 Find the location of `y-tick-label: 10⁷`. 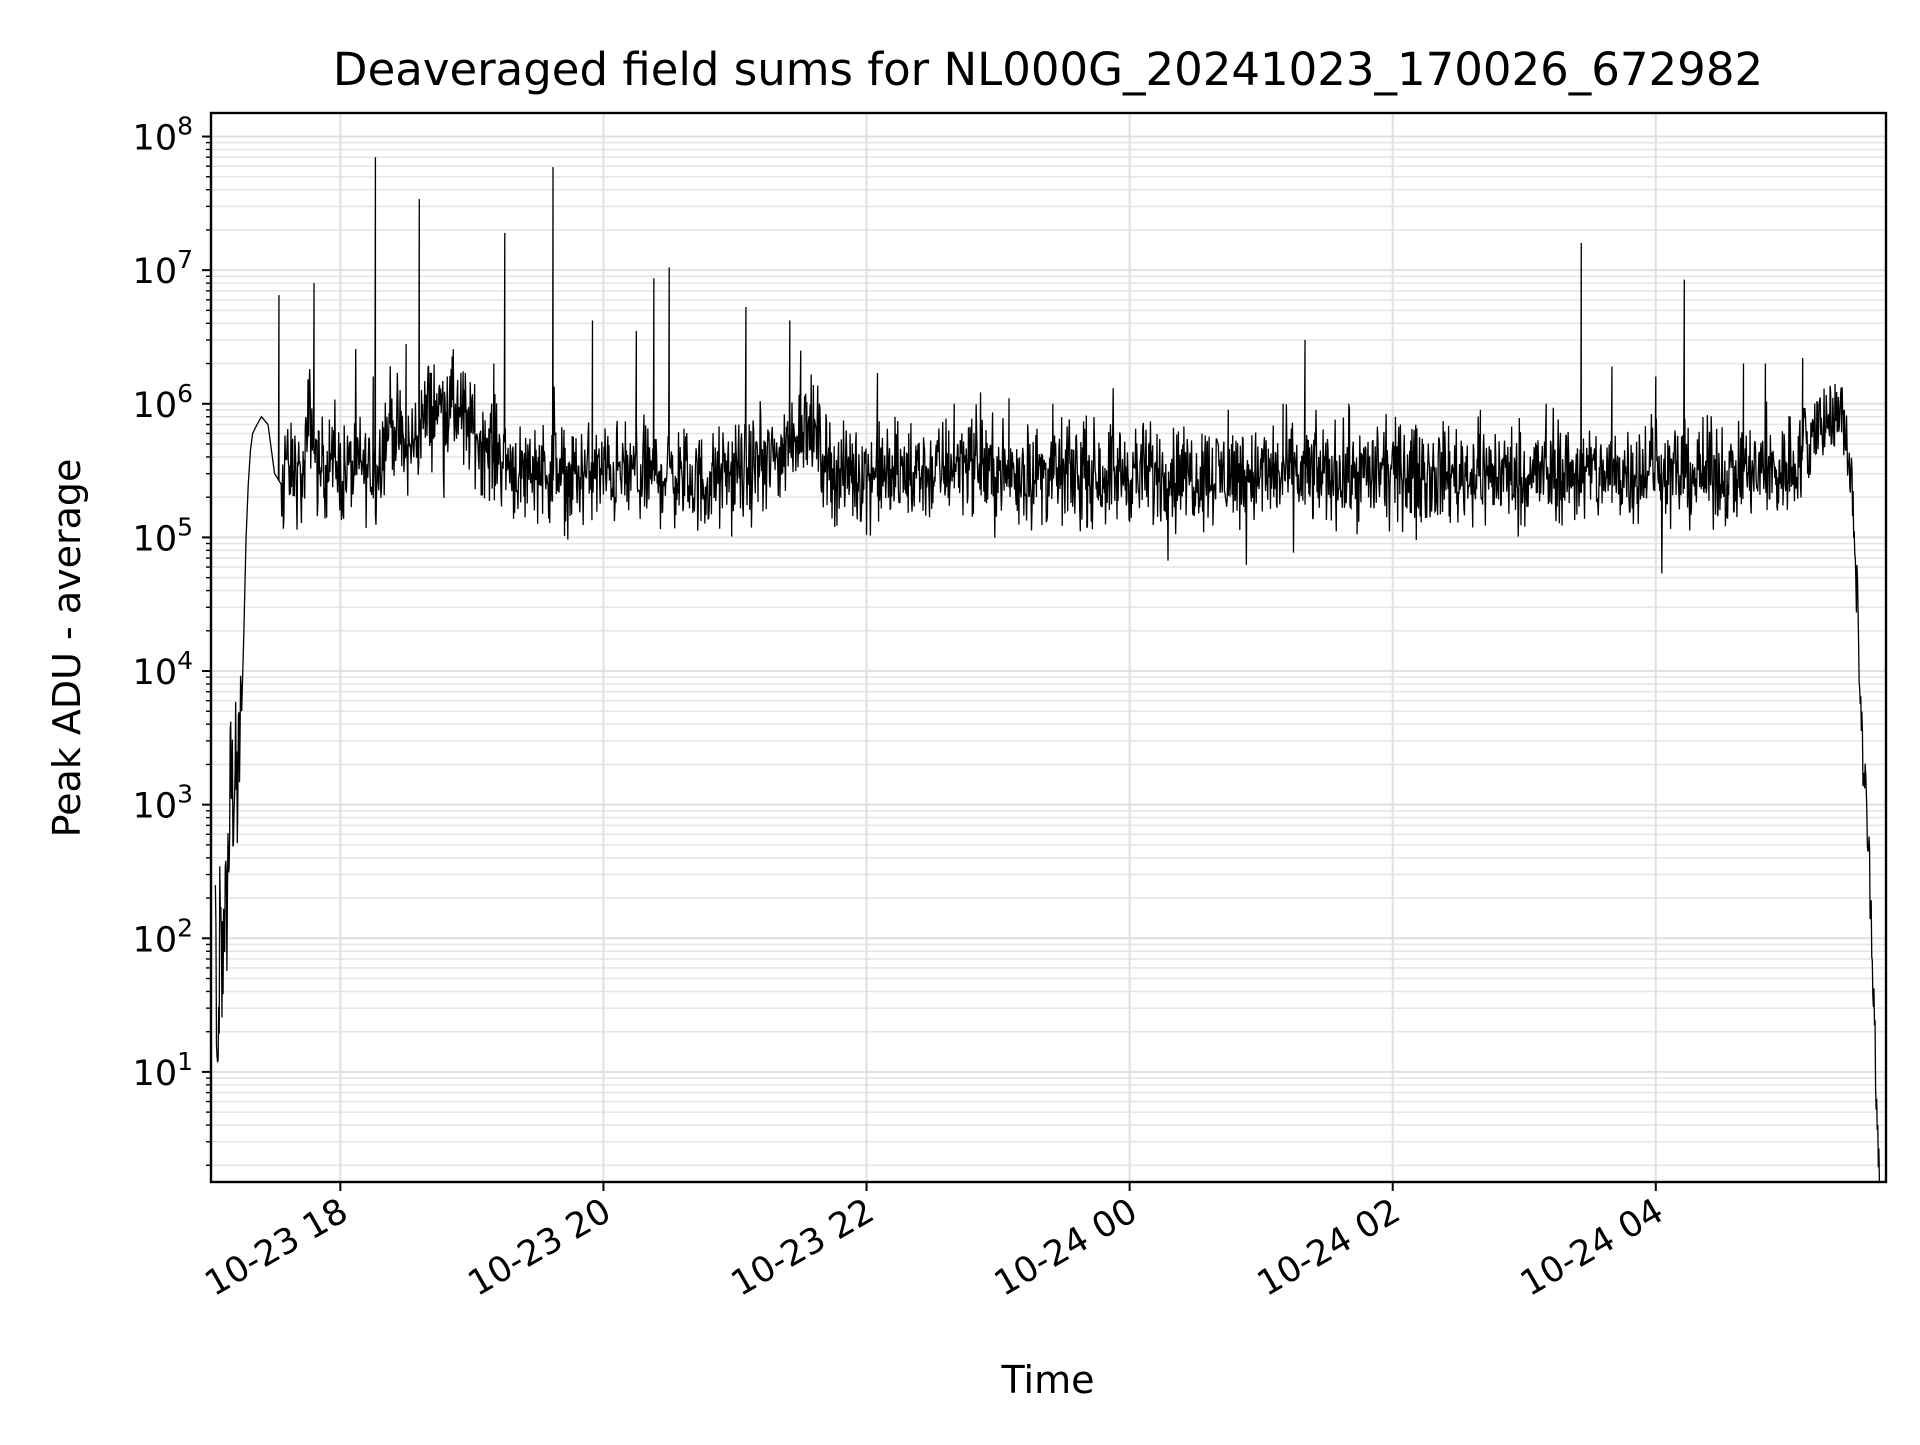

y-tick-label: 10⁷ is located at coordinates (163, 268).